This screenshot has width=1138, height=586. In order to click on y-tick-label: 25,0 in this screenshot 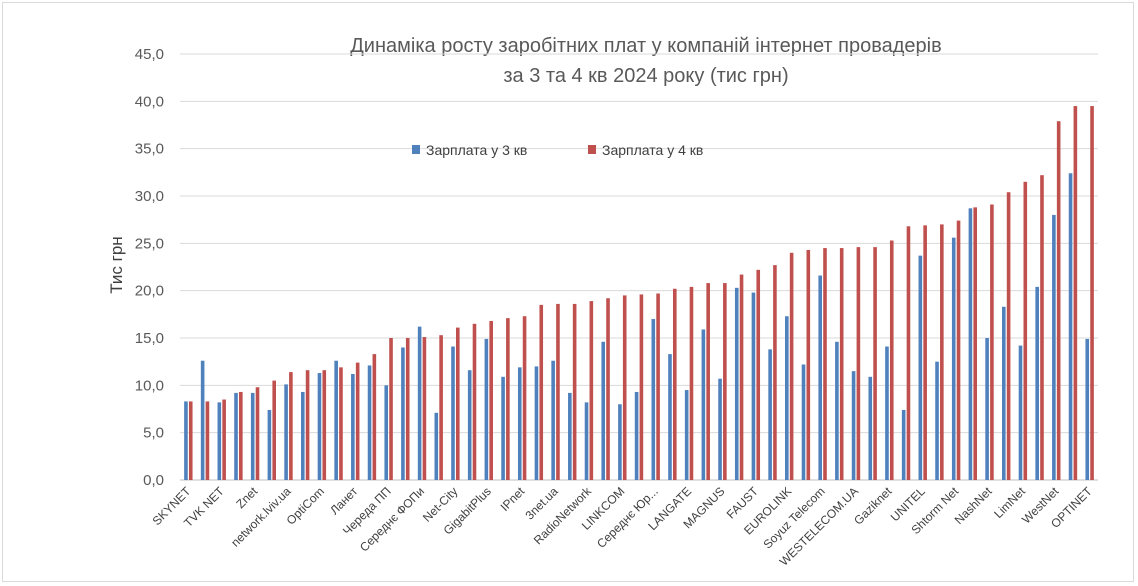, I will do `click(149, 243)`.